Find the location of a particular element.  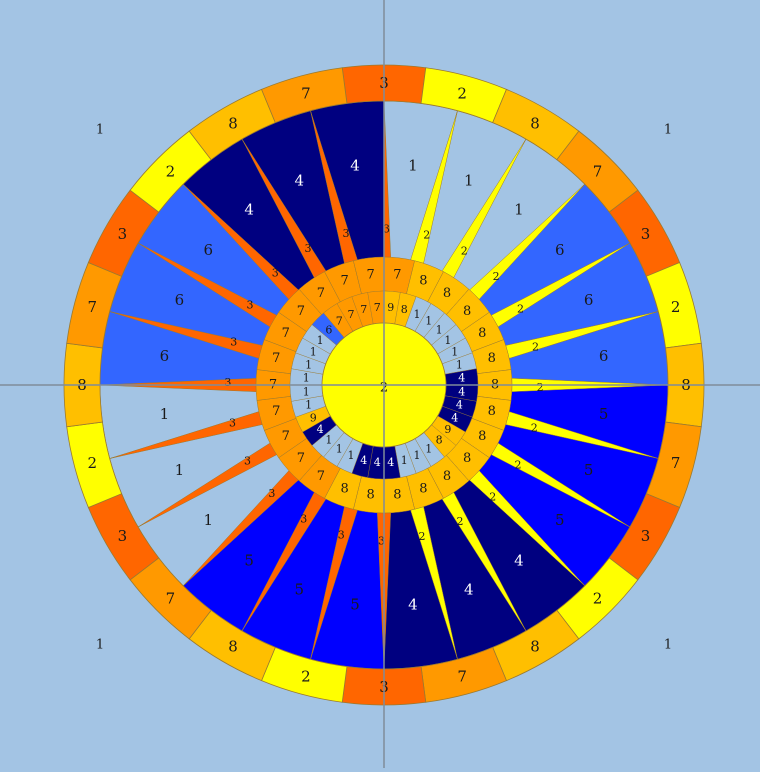

outer-ring-cell is located at coordinates (304, 95).